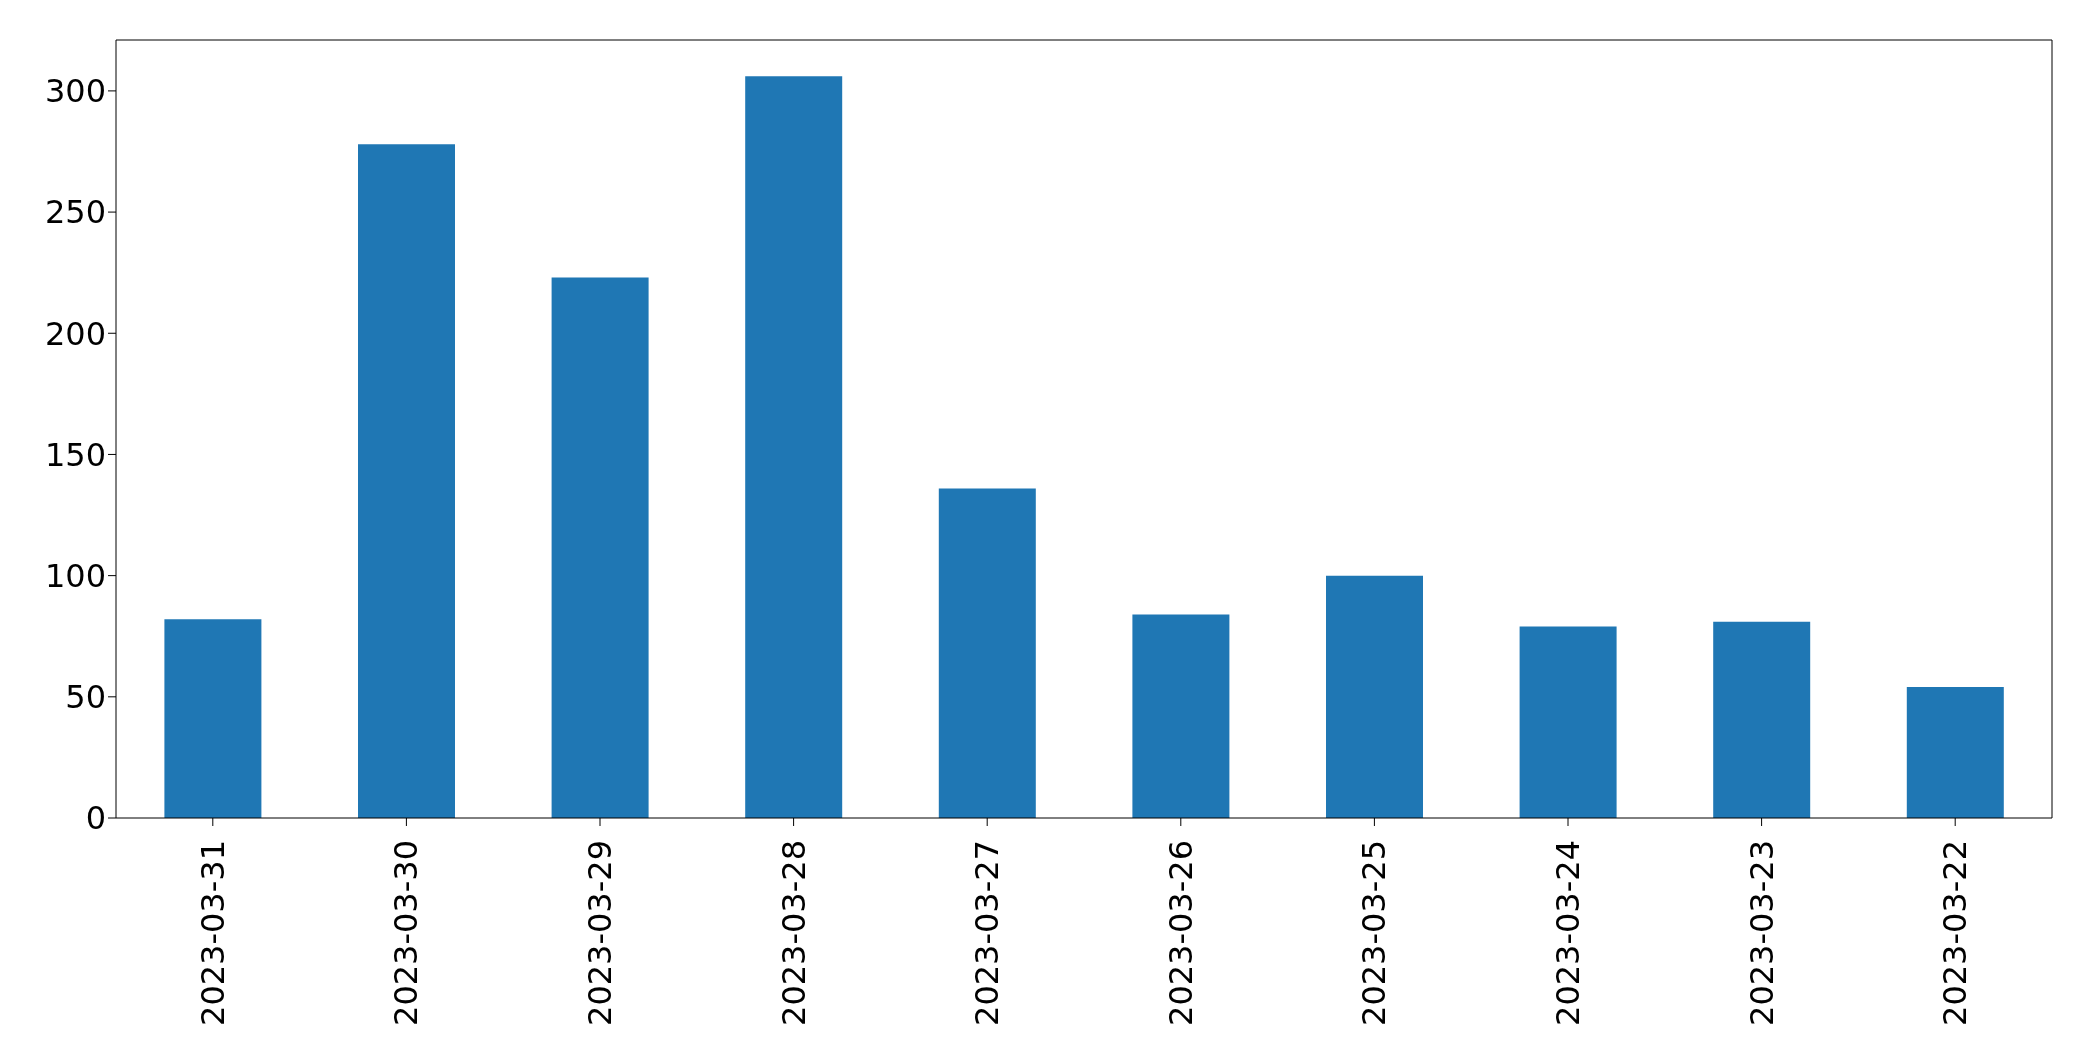 The width and height of the screenshot is (2093, 1061). I want to click on x-tick-label: 2023-03-28, so click(793, 933).